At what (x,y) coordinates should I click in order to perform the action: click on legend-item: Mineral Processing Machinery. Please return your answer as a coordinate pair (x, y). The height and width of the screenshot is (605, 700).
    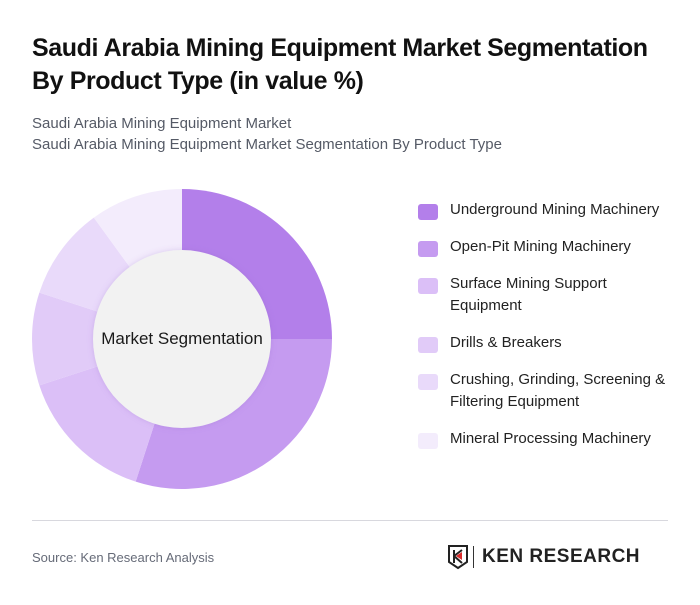
    Looking at the image, I should click on (548, 439).